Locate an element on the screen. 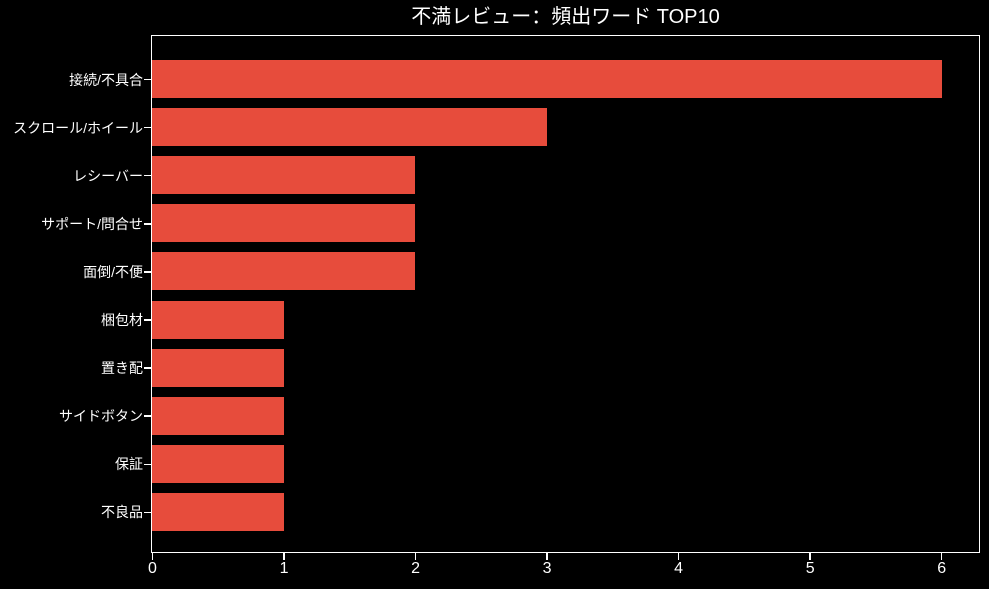 The image size is (989, 589). x-tick-label-5: 5 is located at coordinates (810, 568).